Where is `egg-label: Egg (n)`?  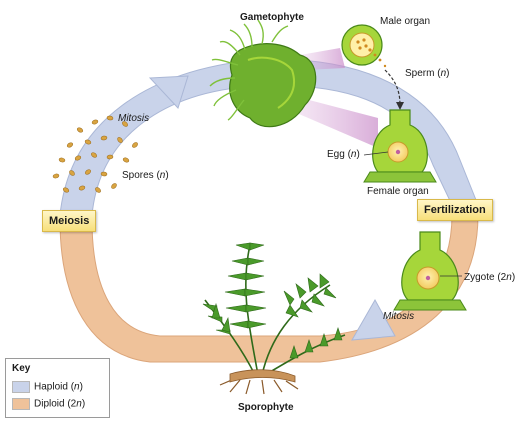 egg-label: Egg (n) is located at coordinates (343, 154).